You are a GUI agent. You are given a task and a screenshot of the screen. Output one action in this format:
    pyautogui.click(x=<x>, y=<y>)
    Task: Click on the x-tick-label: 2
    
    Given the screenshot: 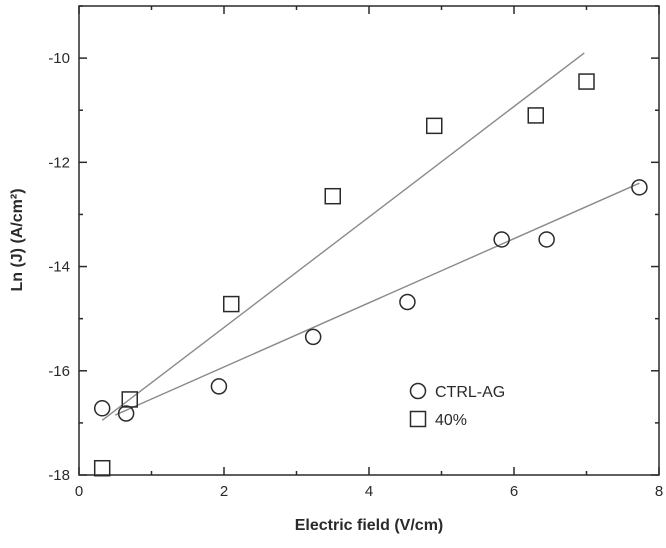 What is the action you would take?
    pyautogui.click(x=224, y=491)
    